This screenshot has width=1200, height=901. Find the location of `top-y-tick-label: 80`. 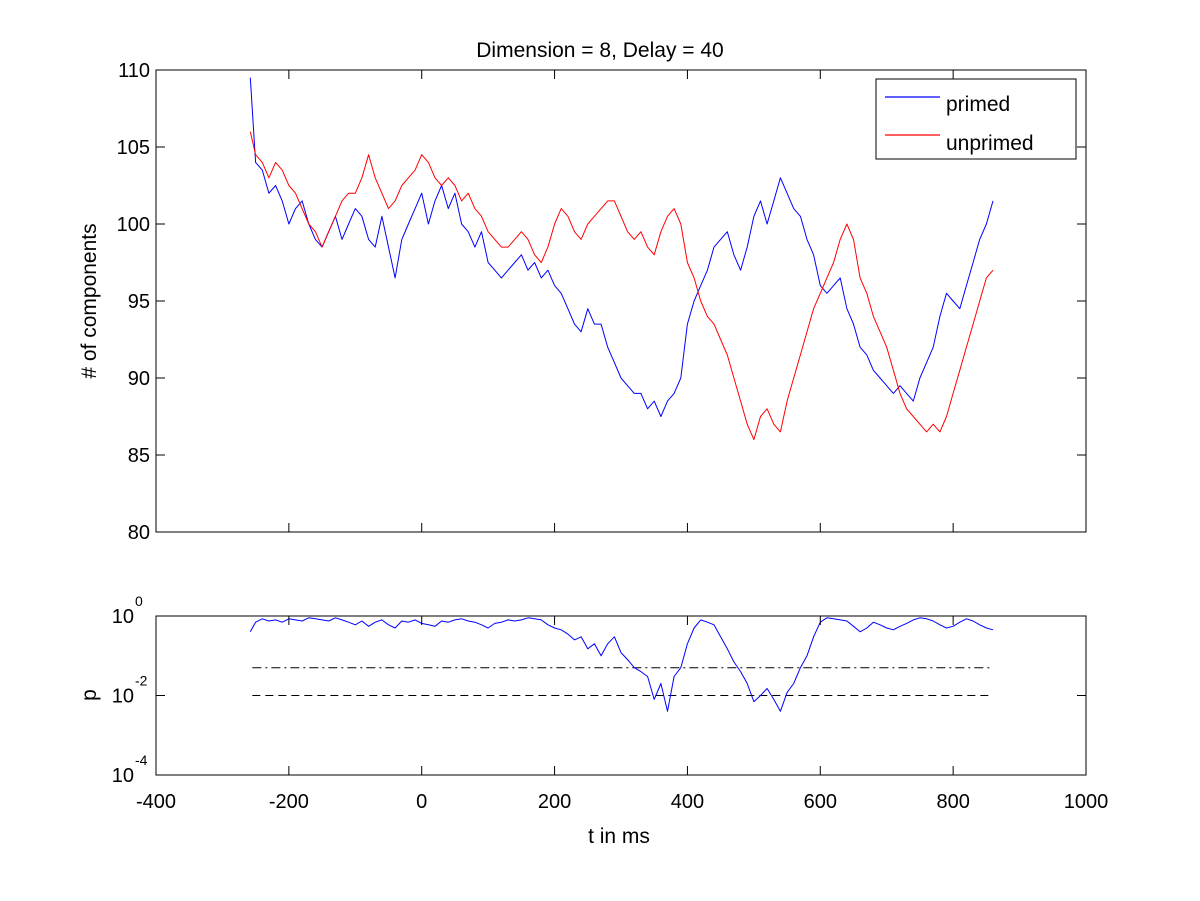

top-y-tick-label: 80 is located at coordinates (139, 533).